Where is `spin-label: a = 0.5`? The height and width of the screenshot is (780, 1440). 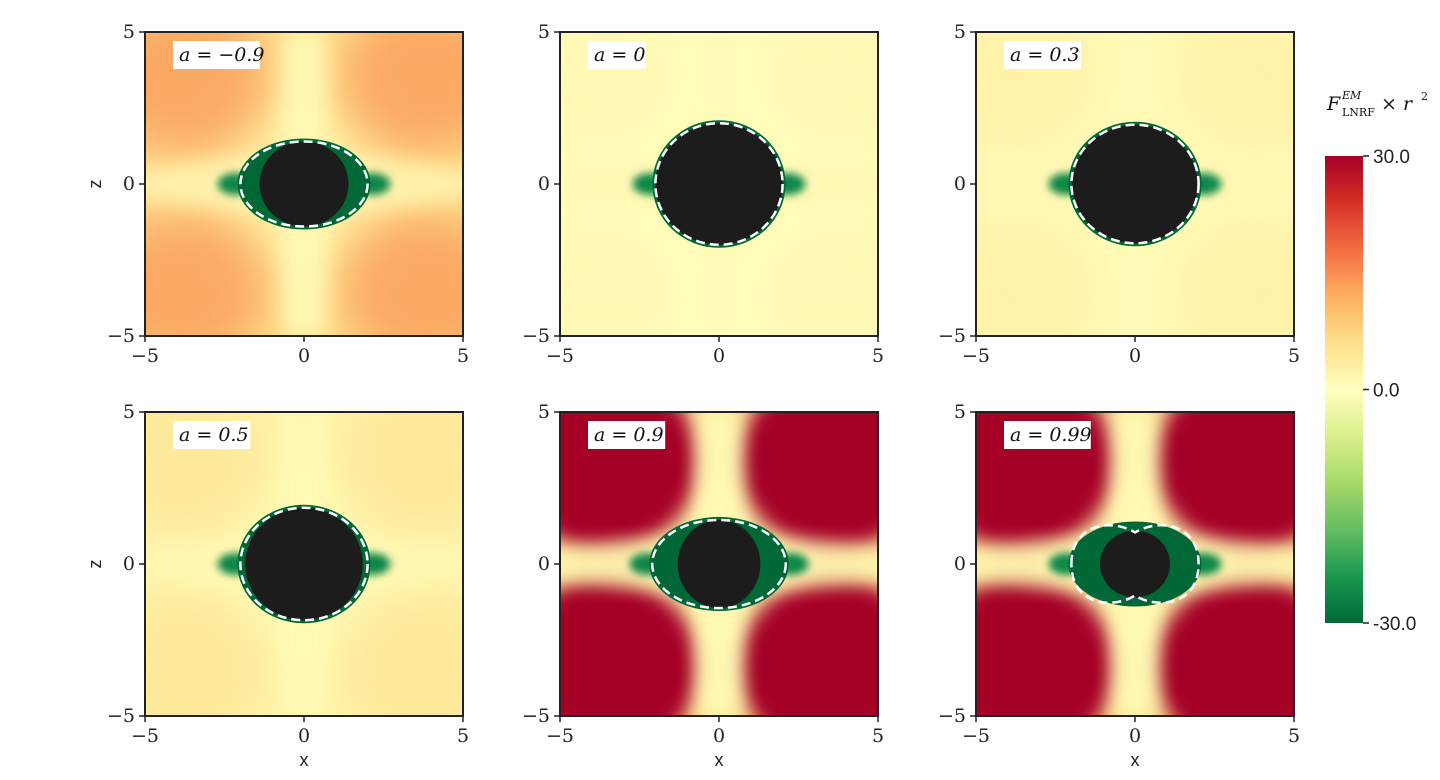
spin-label: a = 0.5 is located at coordinates (214, 435).